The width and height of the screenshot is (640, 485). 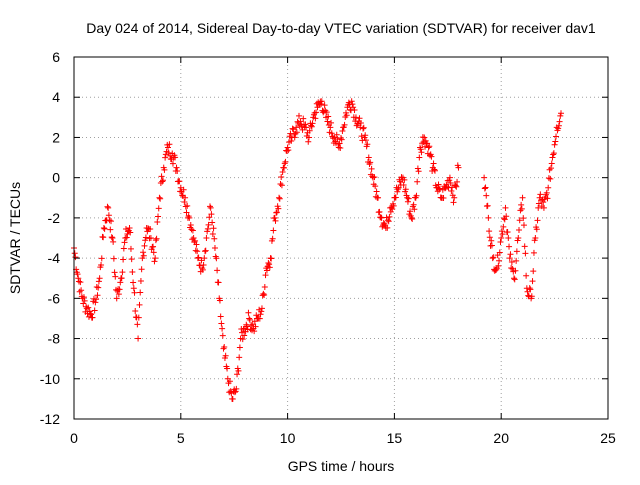 What do you see at coordinates (288, 438) in the screenshot?
I see `x-tick-label: 10` at bounding box center [288, 438].